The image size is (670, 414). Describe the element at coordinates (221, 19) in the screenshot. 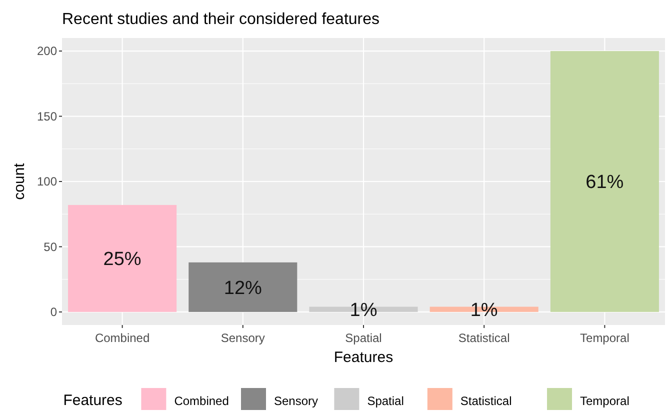

I see `chart-title: Recent studies and their considered features` at that location.